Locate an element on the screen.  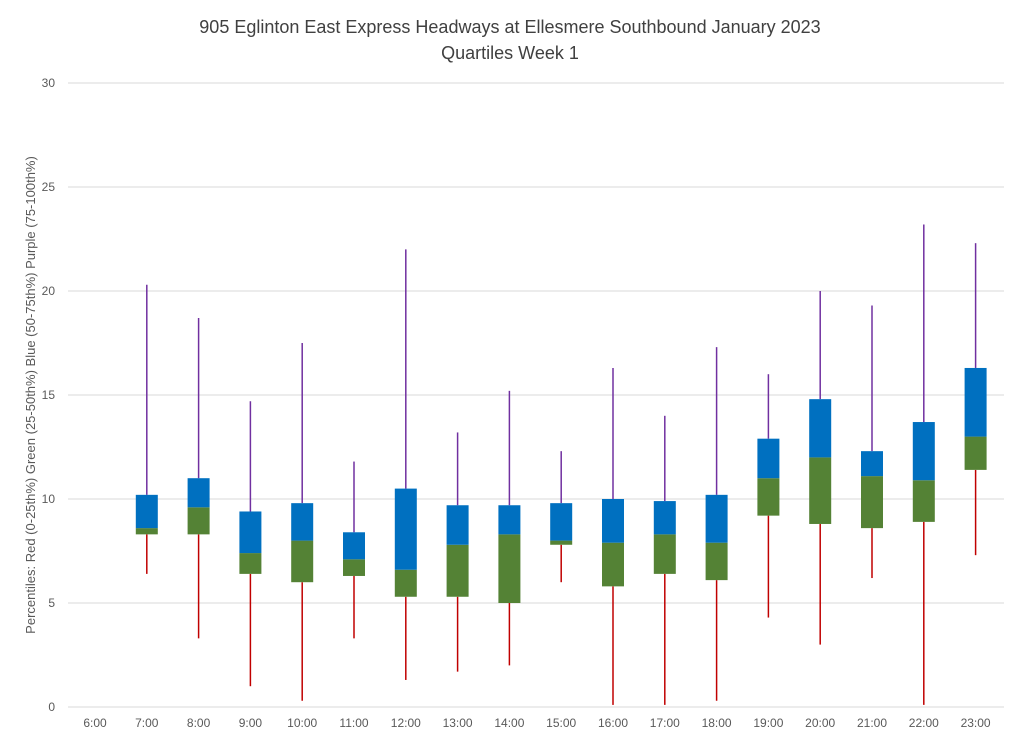
box-23:00 is located at coordinates (975, 399).